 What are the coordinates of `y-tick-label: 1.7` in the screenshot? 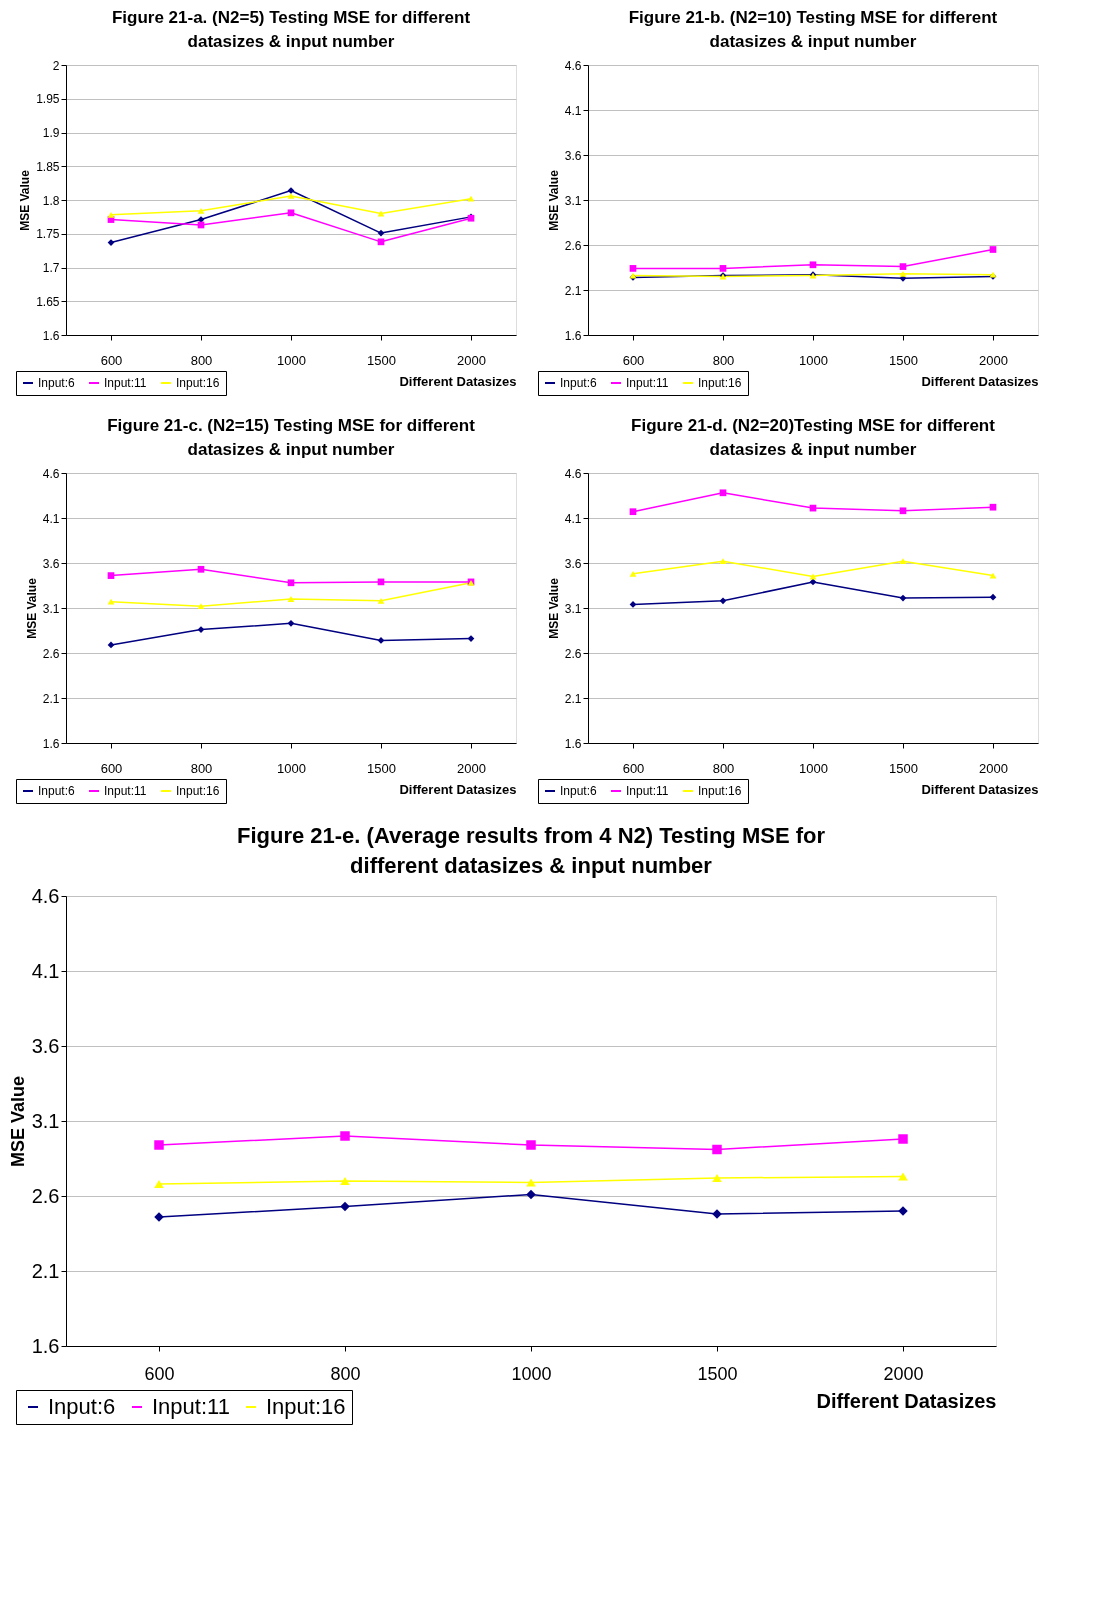 It's located at (51, 268).